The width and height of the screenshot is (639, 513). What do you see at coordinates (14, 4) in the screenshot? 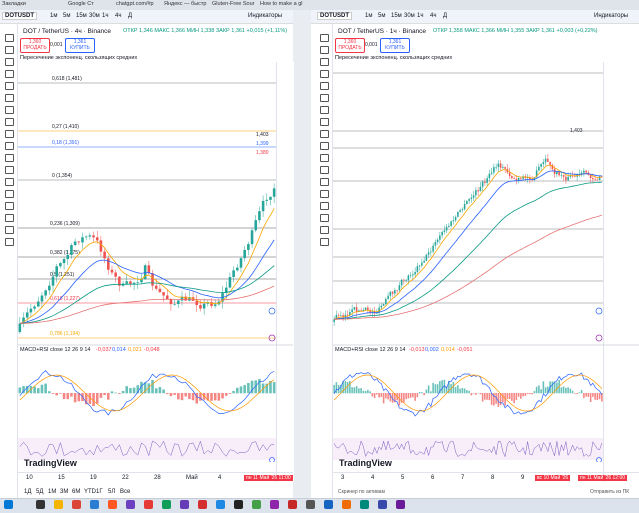
I see `tab: Закладки` at bounding box center [14, 4].